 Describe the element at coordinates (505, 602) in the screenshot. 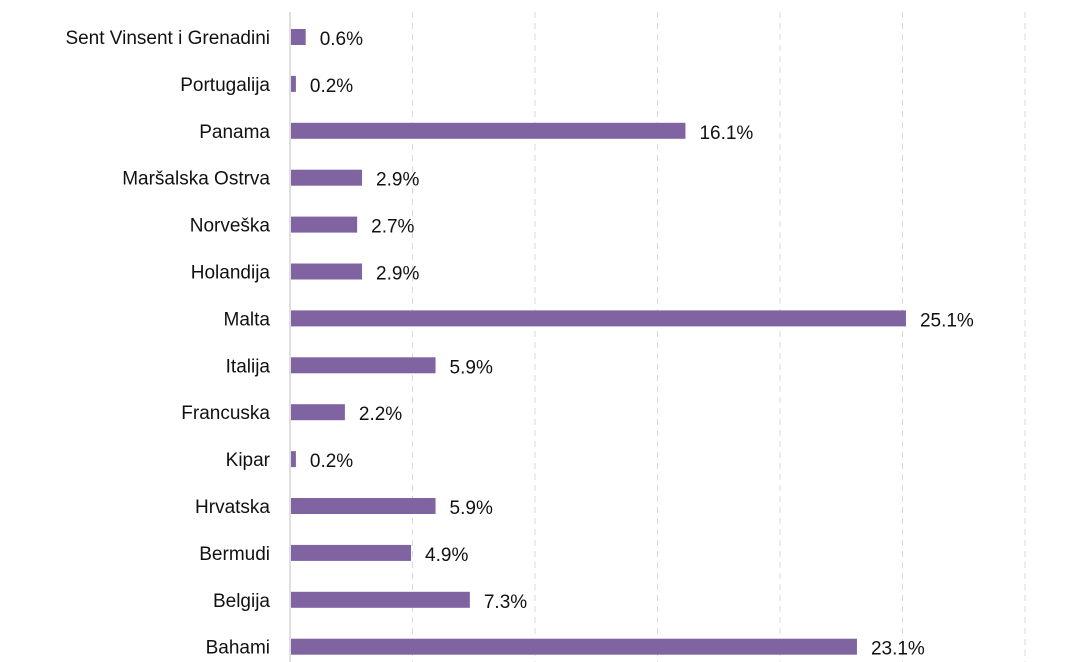

I see `data-label: 7.3%` at that location.